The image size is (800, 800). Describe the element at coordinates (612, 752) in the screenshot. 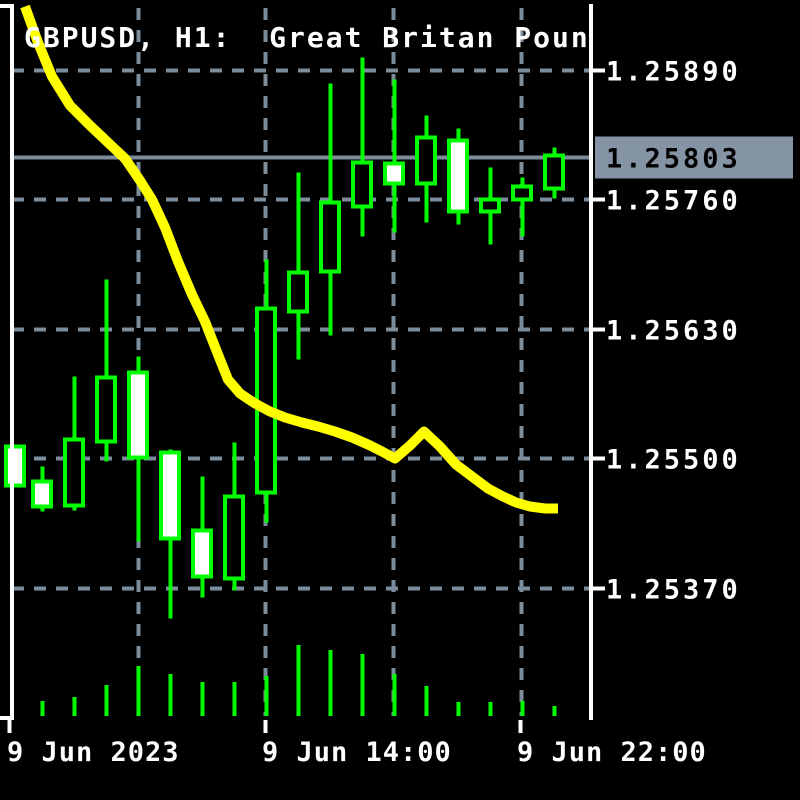

I see `time-axis-label: 9 Jun 22:00` at that location.